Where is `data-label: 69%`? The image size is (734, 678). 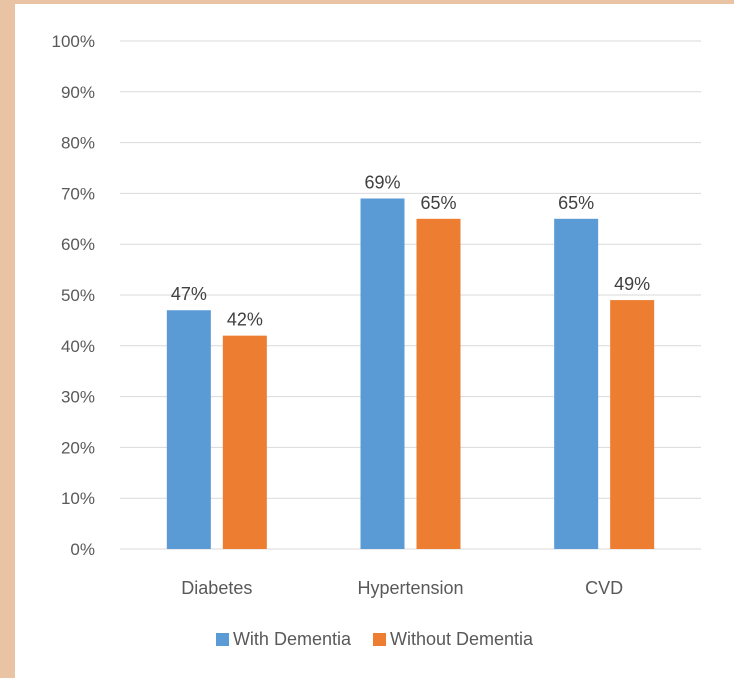
data-label: 69% is located at coordinates (382, 182).